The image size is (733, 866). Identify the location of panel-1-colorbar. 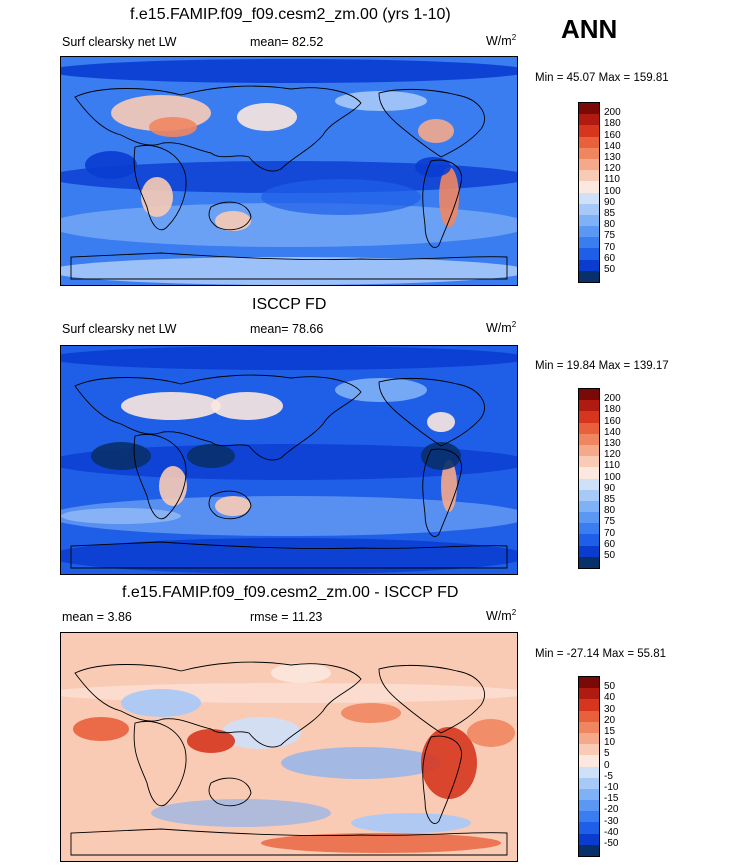
(589, 192).